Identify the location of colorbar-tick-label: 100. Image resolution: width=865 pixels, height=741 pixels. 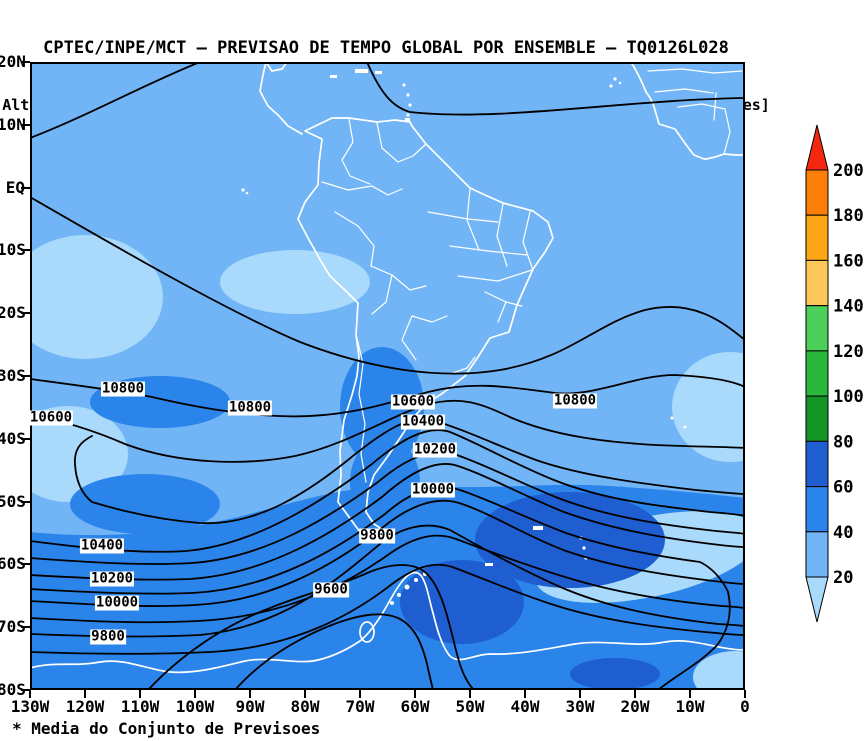
(848, 397).